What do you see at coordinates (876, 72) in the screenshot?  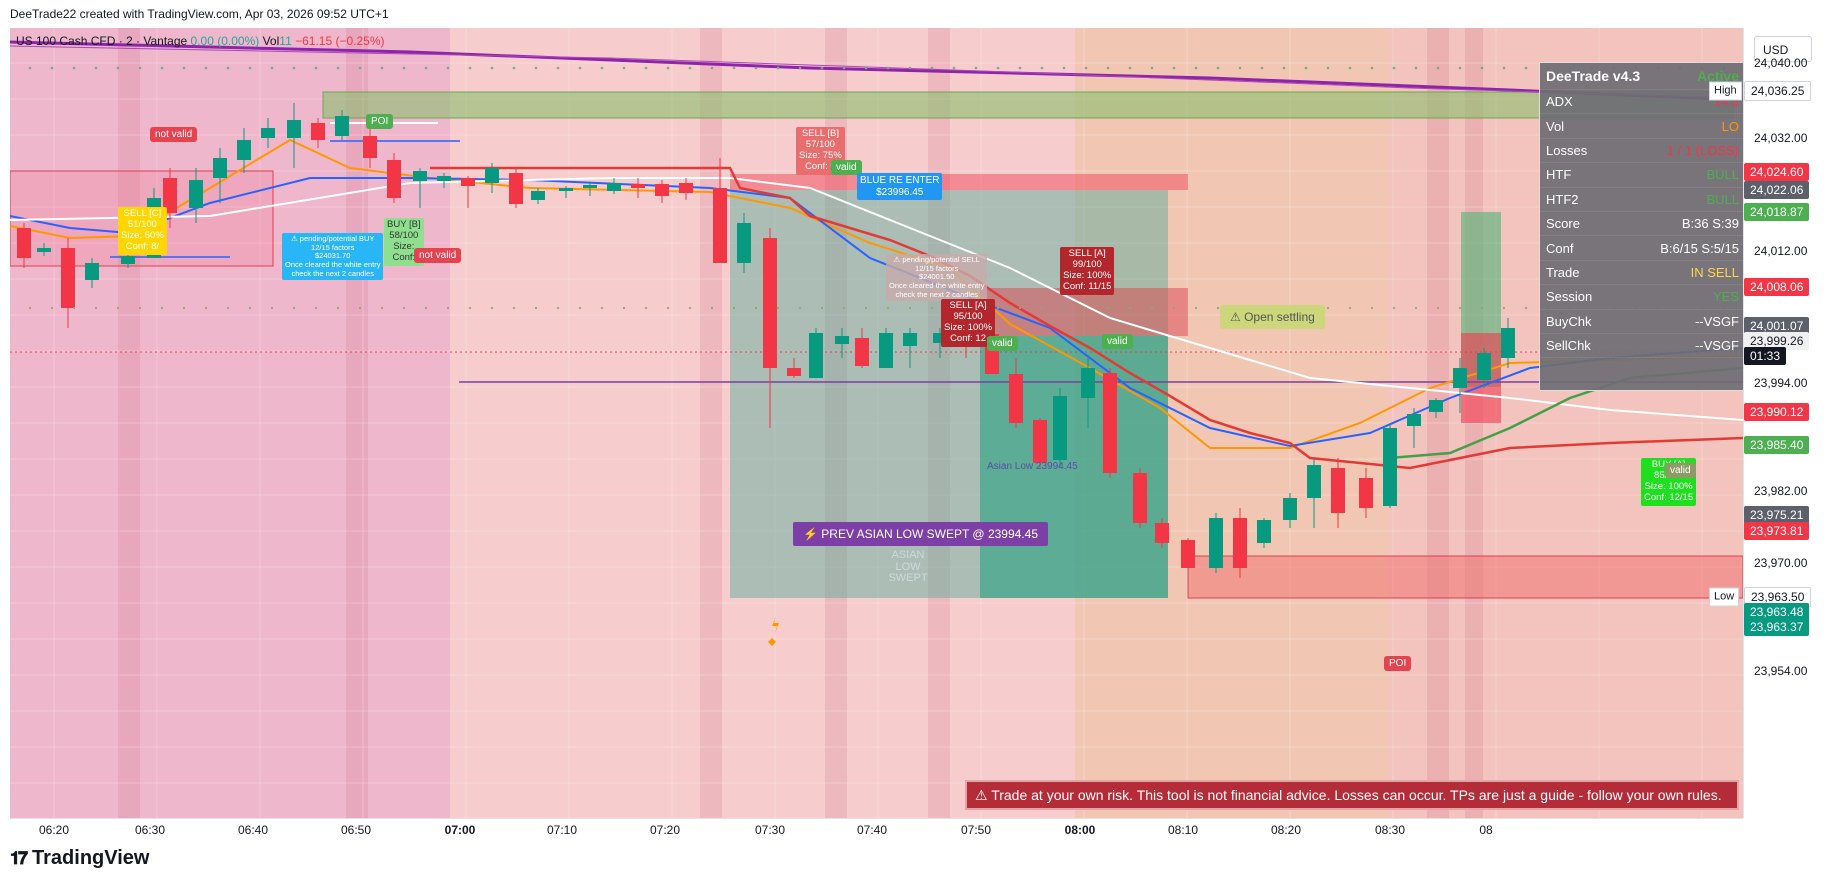 I see `ema-slow` at bounding box center [876, 72].